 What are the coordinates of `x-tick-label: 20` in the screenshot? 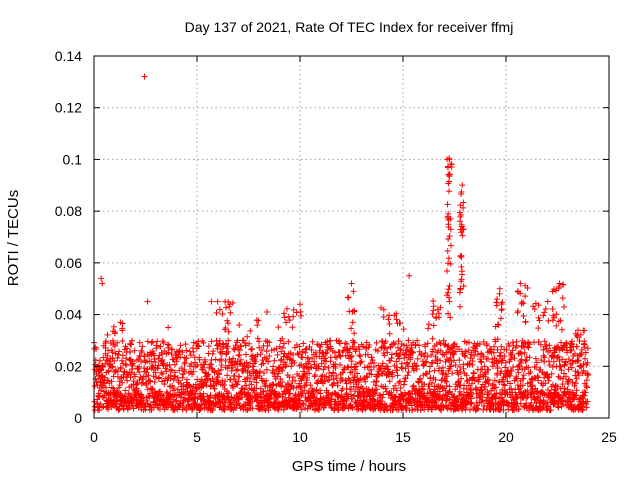 It's located at (506, 437).